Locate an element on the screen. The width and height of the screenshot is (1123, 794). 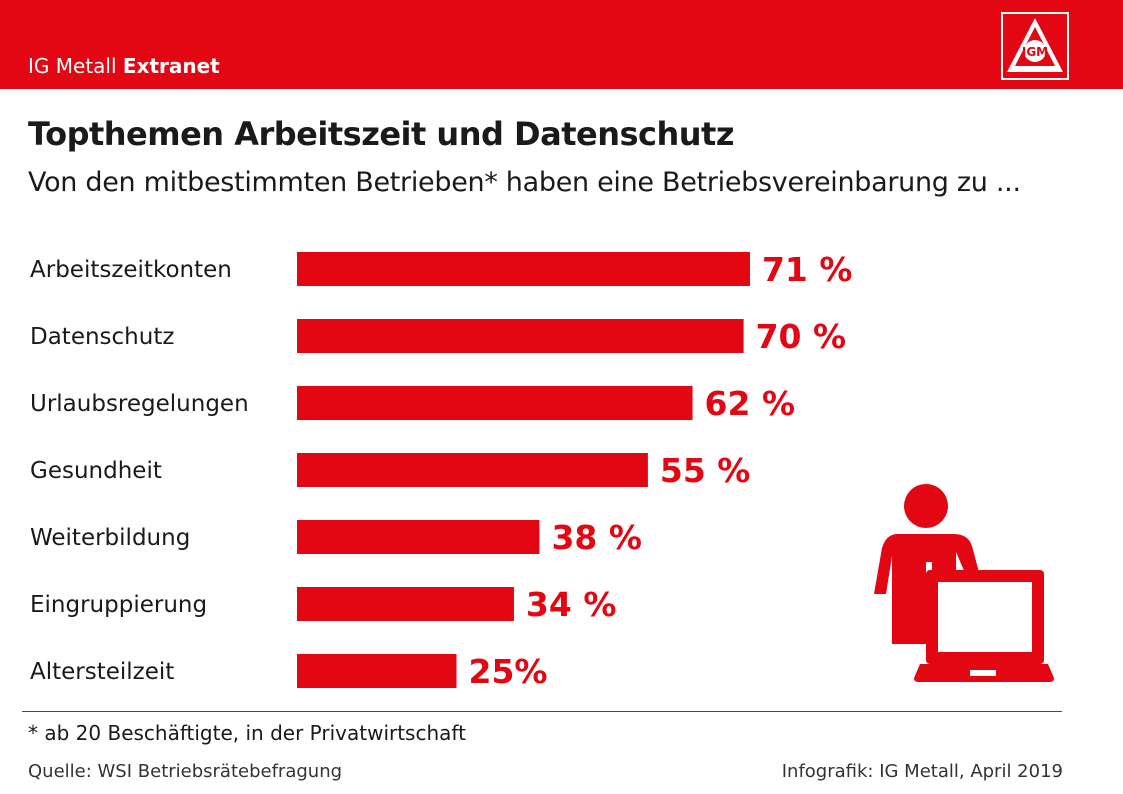
value-label: 55 % is located at coordinates (705, 470).